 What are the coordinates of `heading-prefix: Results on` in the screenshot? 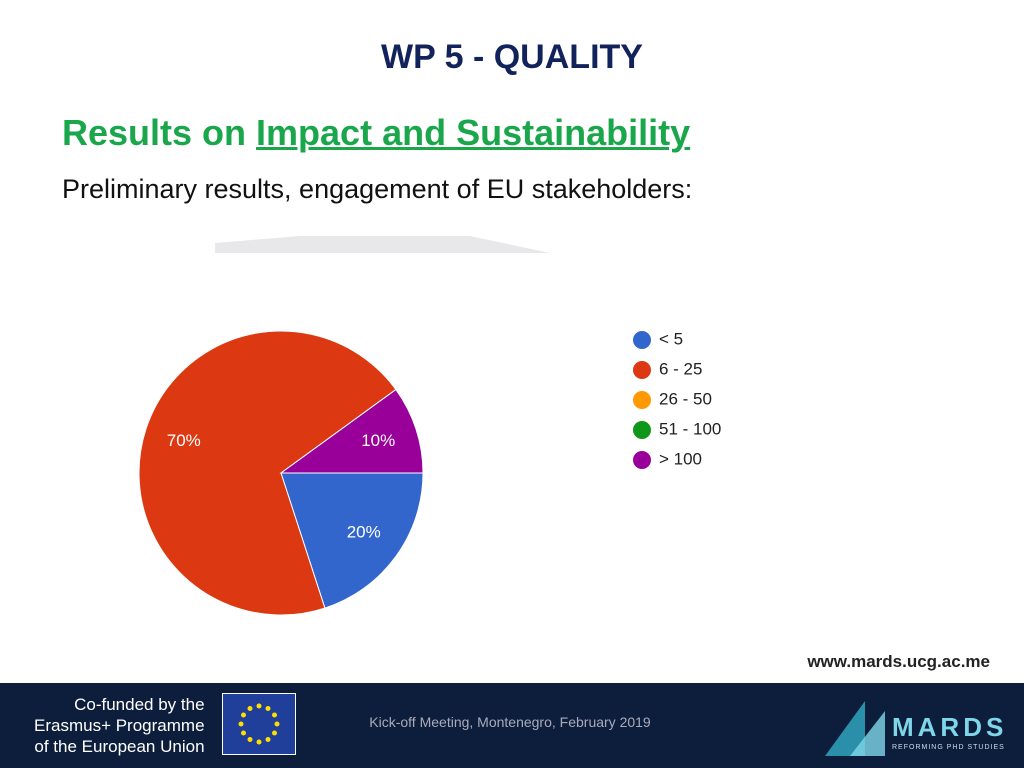 It's located at (159, 132).